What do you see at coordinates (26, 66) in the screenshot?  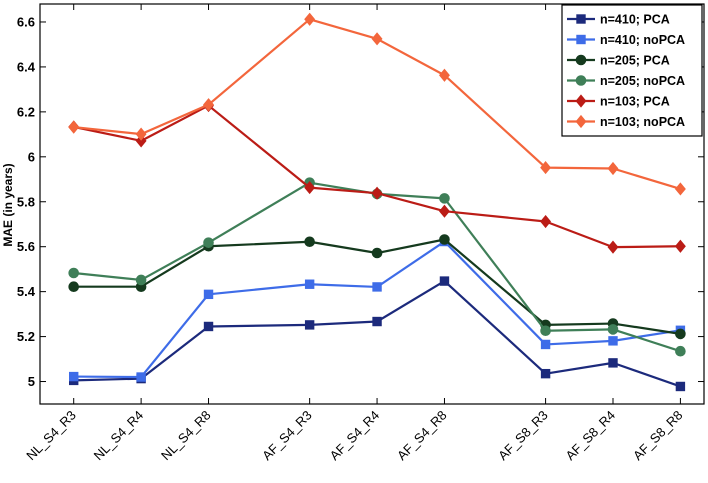 I see `y-tick-label: 6.4` at bounding box center [26, 66].